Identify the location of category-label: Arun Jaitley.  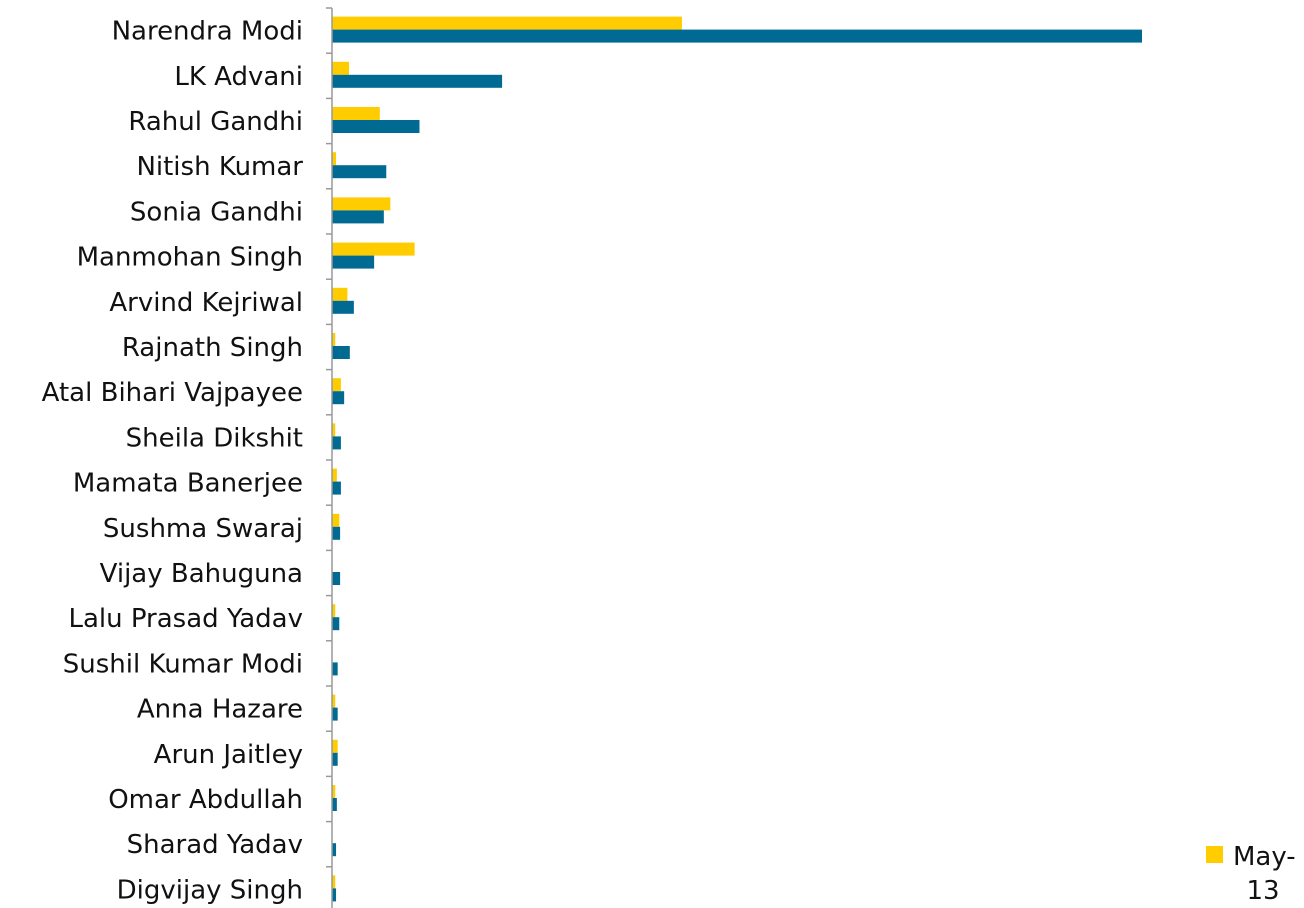
(228, 755).